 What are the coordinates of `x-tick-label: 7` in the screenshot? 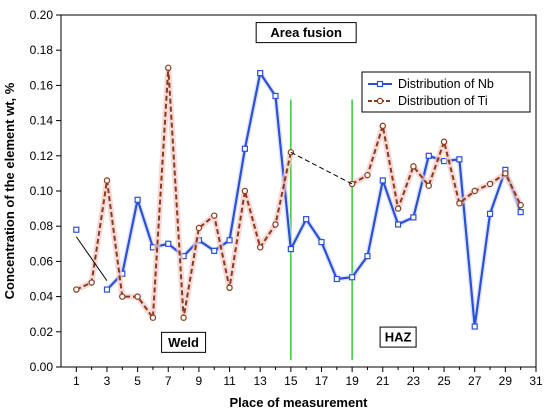 It's located at (168, 381).